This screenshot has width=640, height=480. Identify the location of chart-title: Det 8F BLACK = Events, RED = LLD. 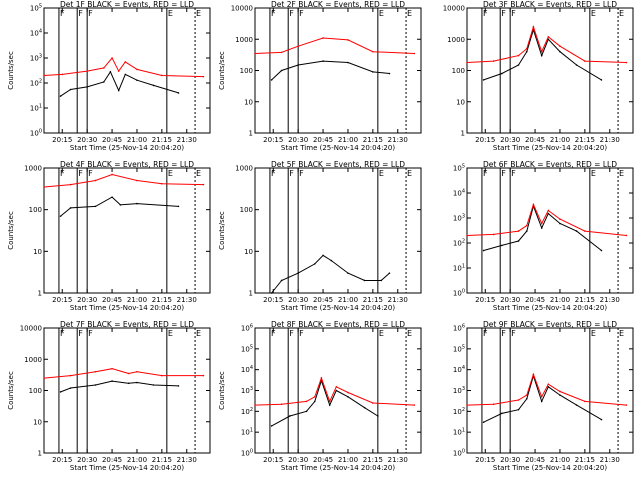
(338, 324).